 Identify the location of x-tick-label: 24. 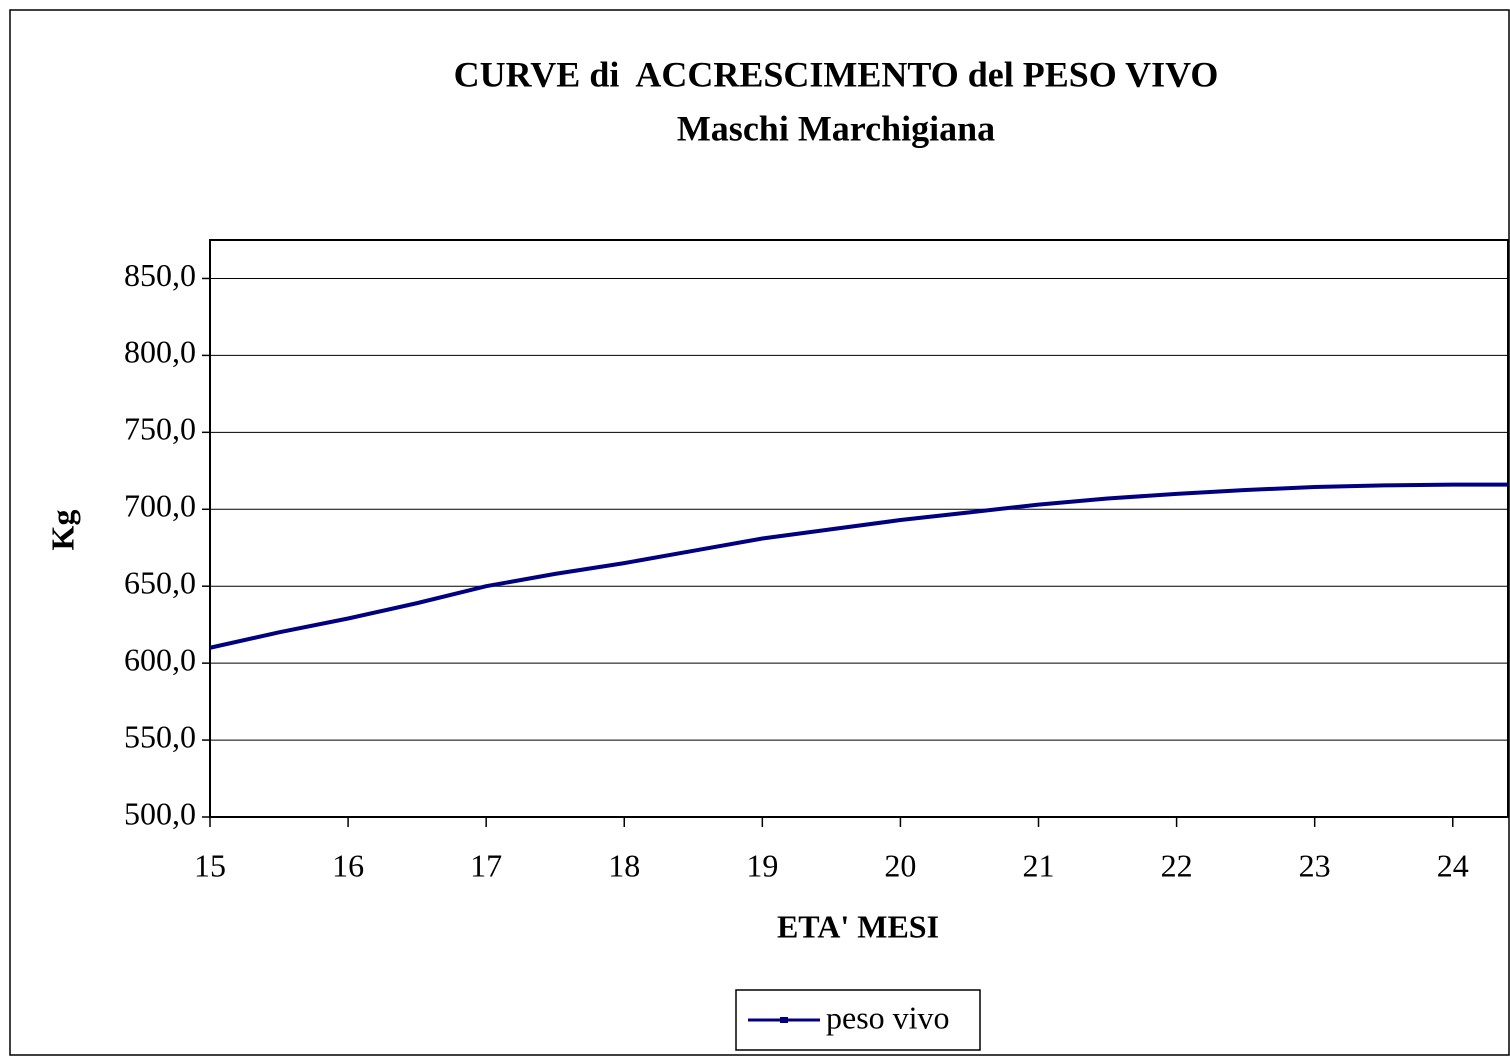
(1453, 865).